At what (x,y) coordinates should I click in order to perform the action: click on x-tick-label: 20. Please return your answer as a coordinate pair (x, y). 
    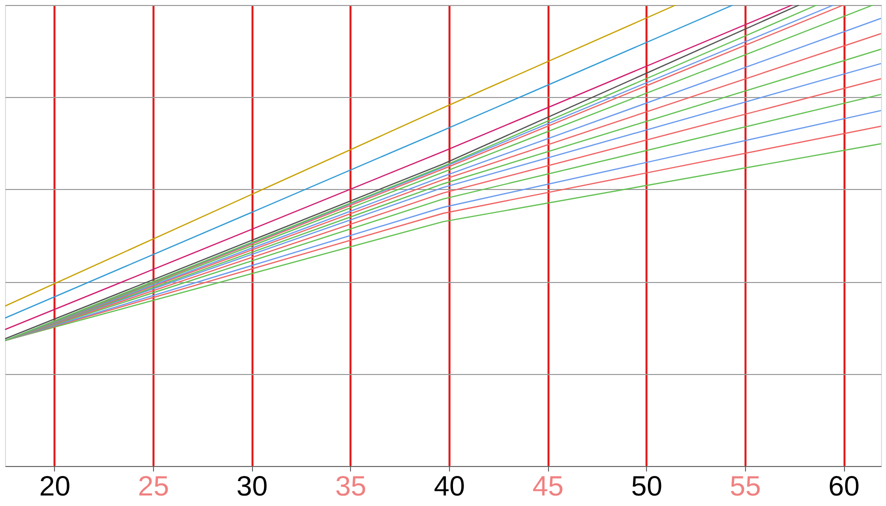
    Looking at the image, I should click on (54, 486).